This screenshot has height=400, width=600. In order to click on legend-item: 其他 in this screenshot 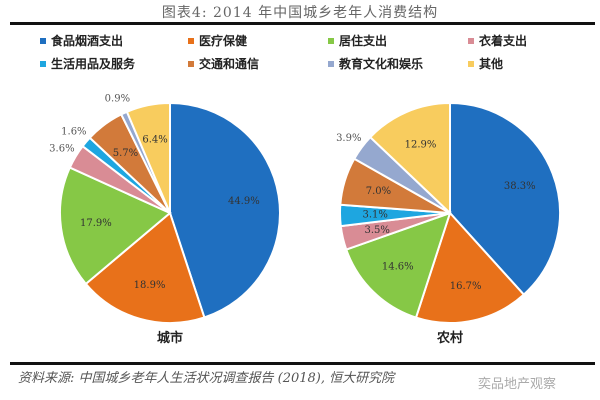, I will do `click(528, 63)`.